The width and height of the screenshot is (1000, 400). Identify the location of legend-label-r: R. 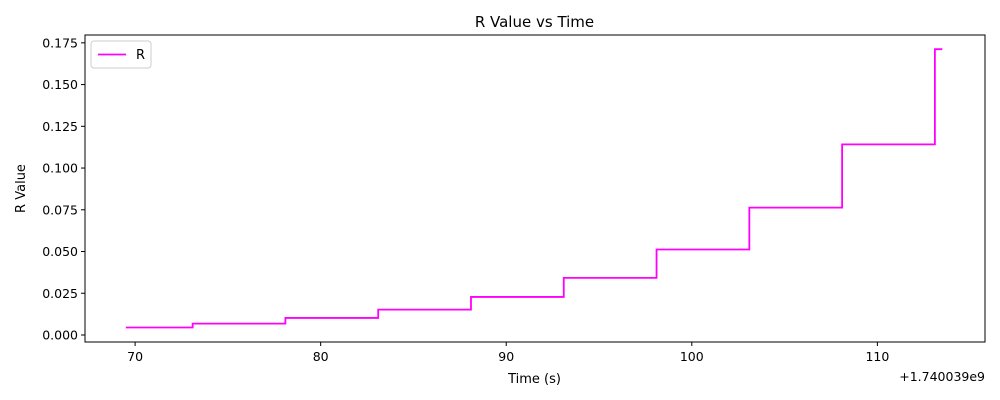
(140, 55).